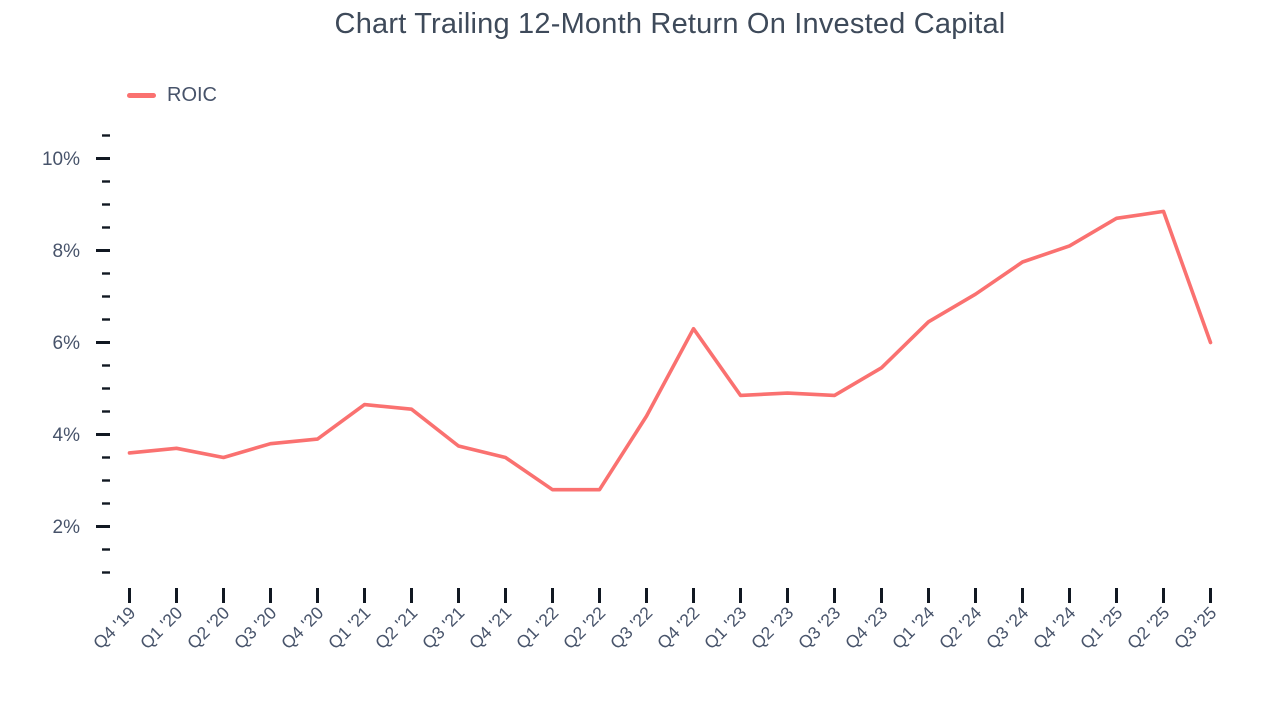 The width and height of the screenshot is (1280, 720). Describe the element at coordinates (1101, 628) in the screenshot. I see `x-tick-label: Q1 '25` at that location.